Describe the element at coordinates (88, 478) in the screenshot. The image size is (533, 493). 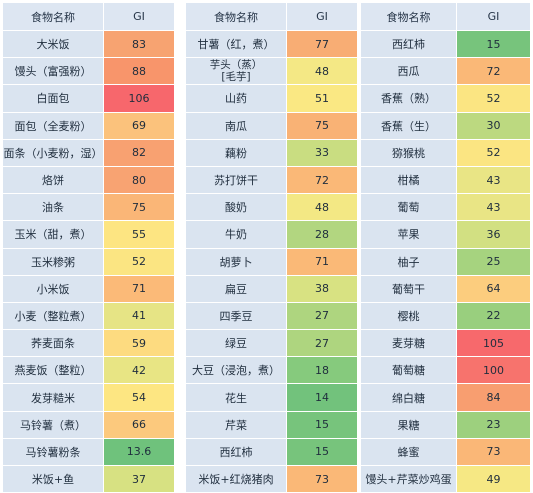
I see `table-row: 米饭+鱼 37` at that location.